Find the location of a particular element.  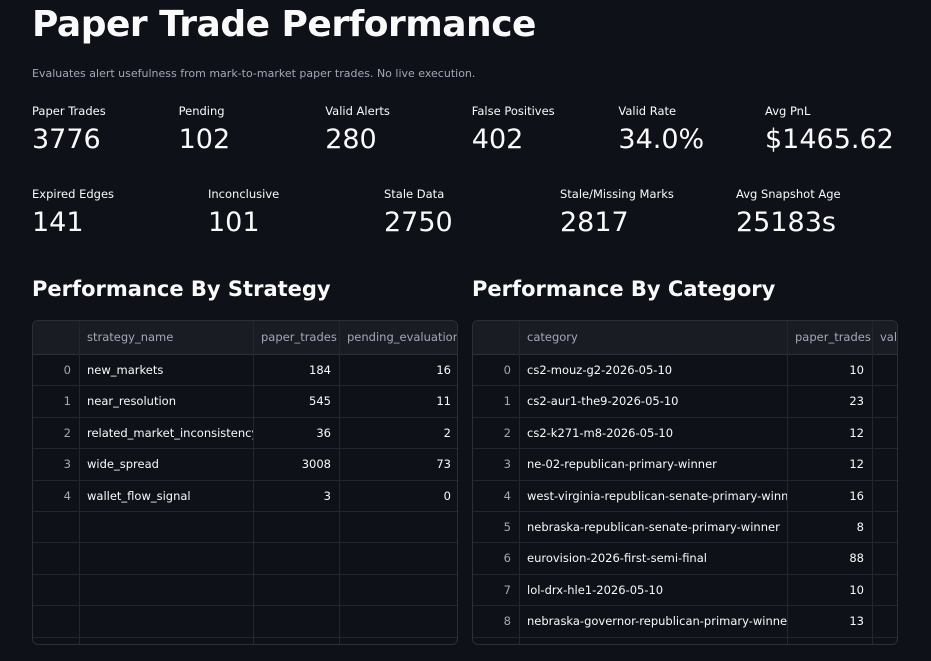

column-header: vali is located at coordinates (889, 337).